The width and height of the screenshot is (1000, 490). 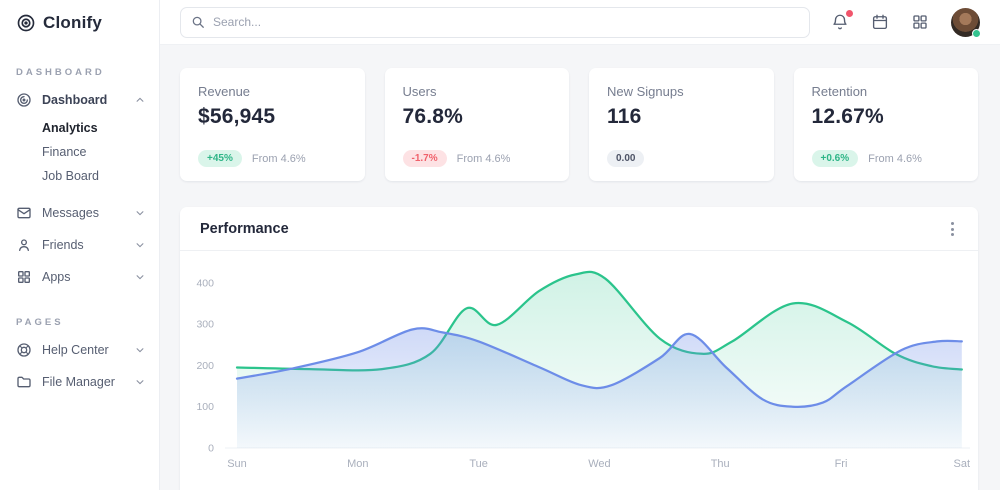 I want to click on chevron-up-icon, so click(x=140, y=100).